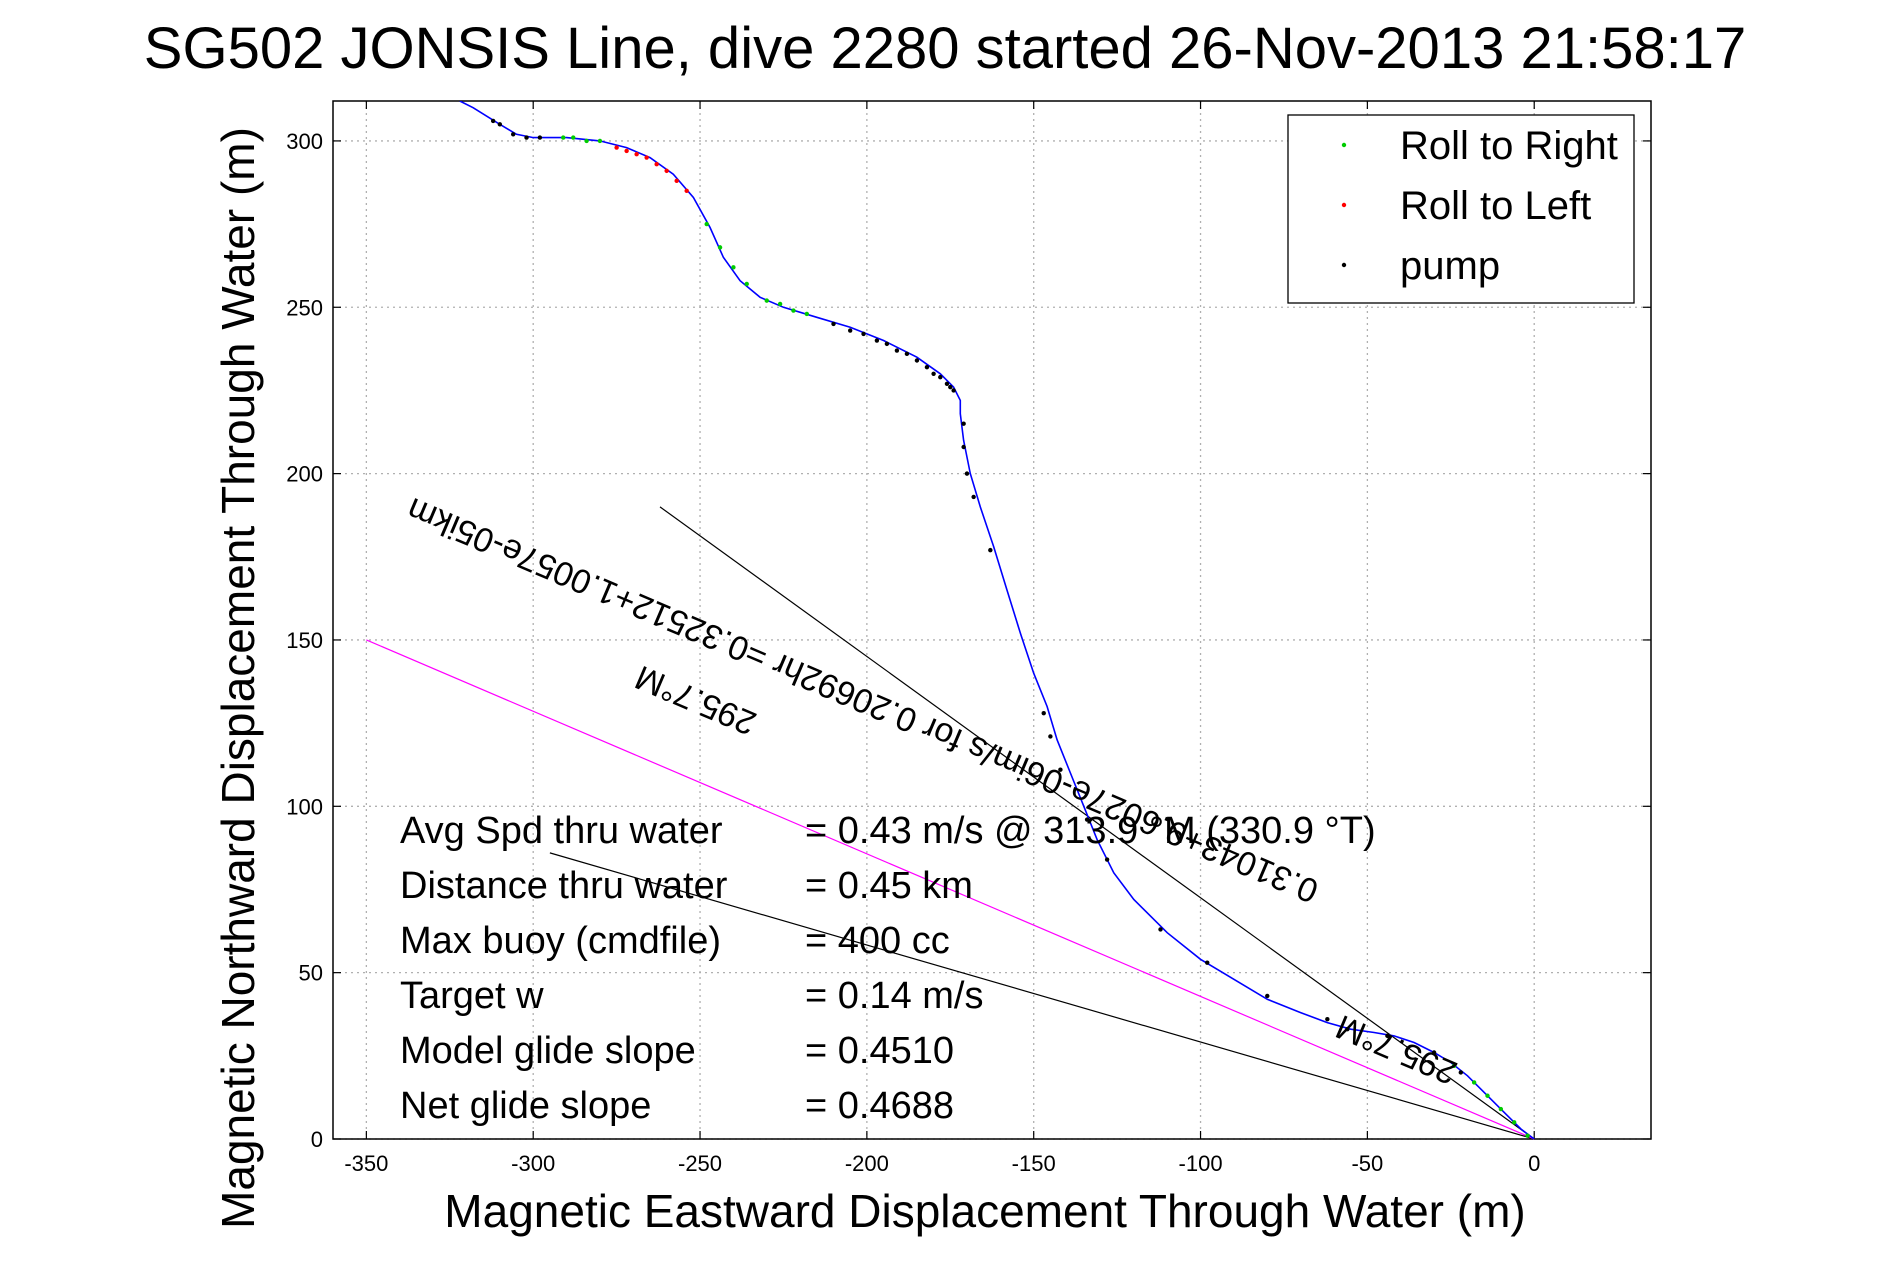 The image size is (1891, 1262). Describe the element at coordinates (304, 474) in the screenshot. I see `y-tick-label: 200` at that location.